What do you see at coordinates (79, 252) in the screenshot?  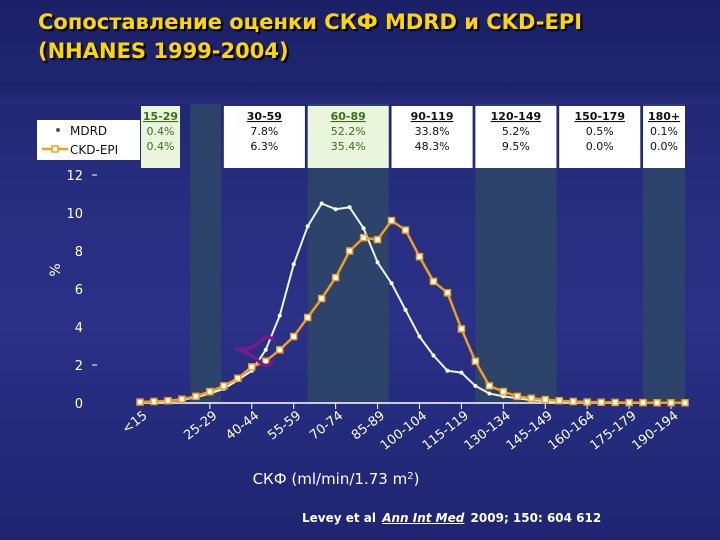 I see `y-tick-label: 8` at bounding box center [79, 252].